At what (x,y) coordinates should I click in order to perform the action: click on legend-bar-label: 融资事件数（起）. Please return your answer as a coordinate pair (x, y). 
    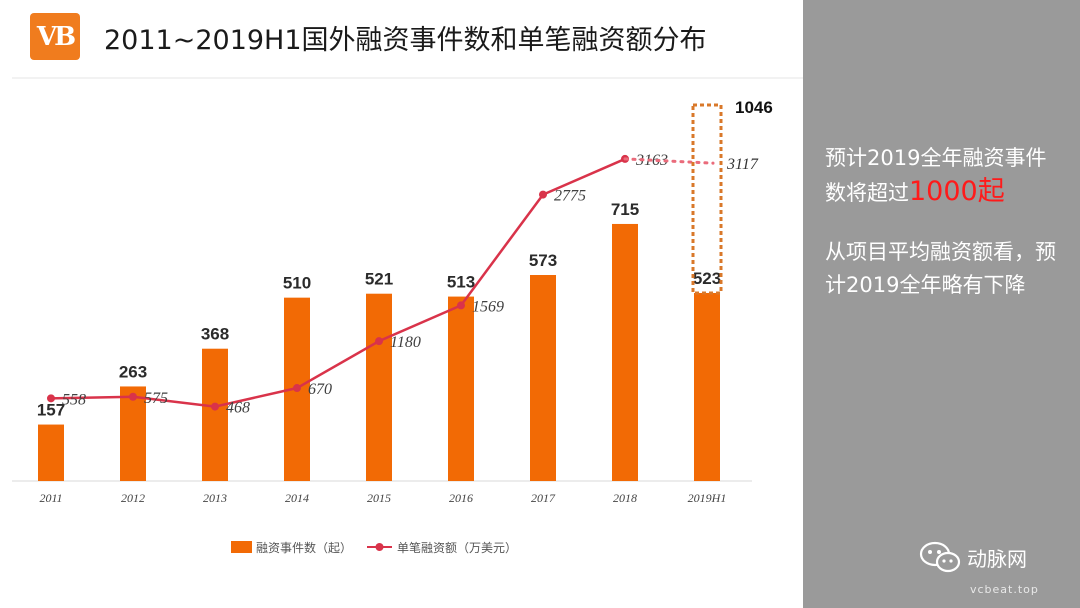
    Looking at the image, I should click on (304, 547).